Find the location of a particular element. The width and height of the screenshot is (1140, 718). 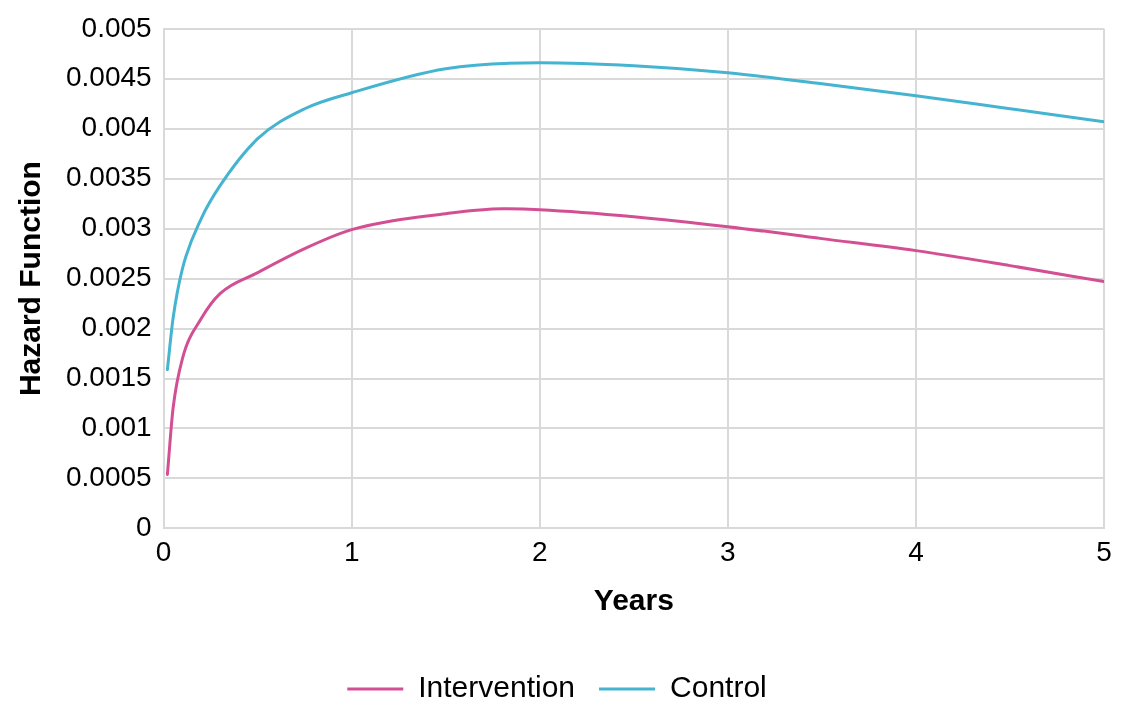

y-tick-label: 0.0045 is located at coordinates (109, 77).